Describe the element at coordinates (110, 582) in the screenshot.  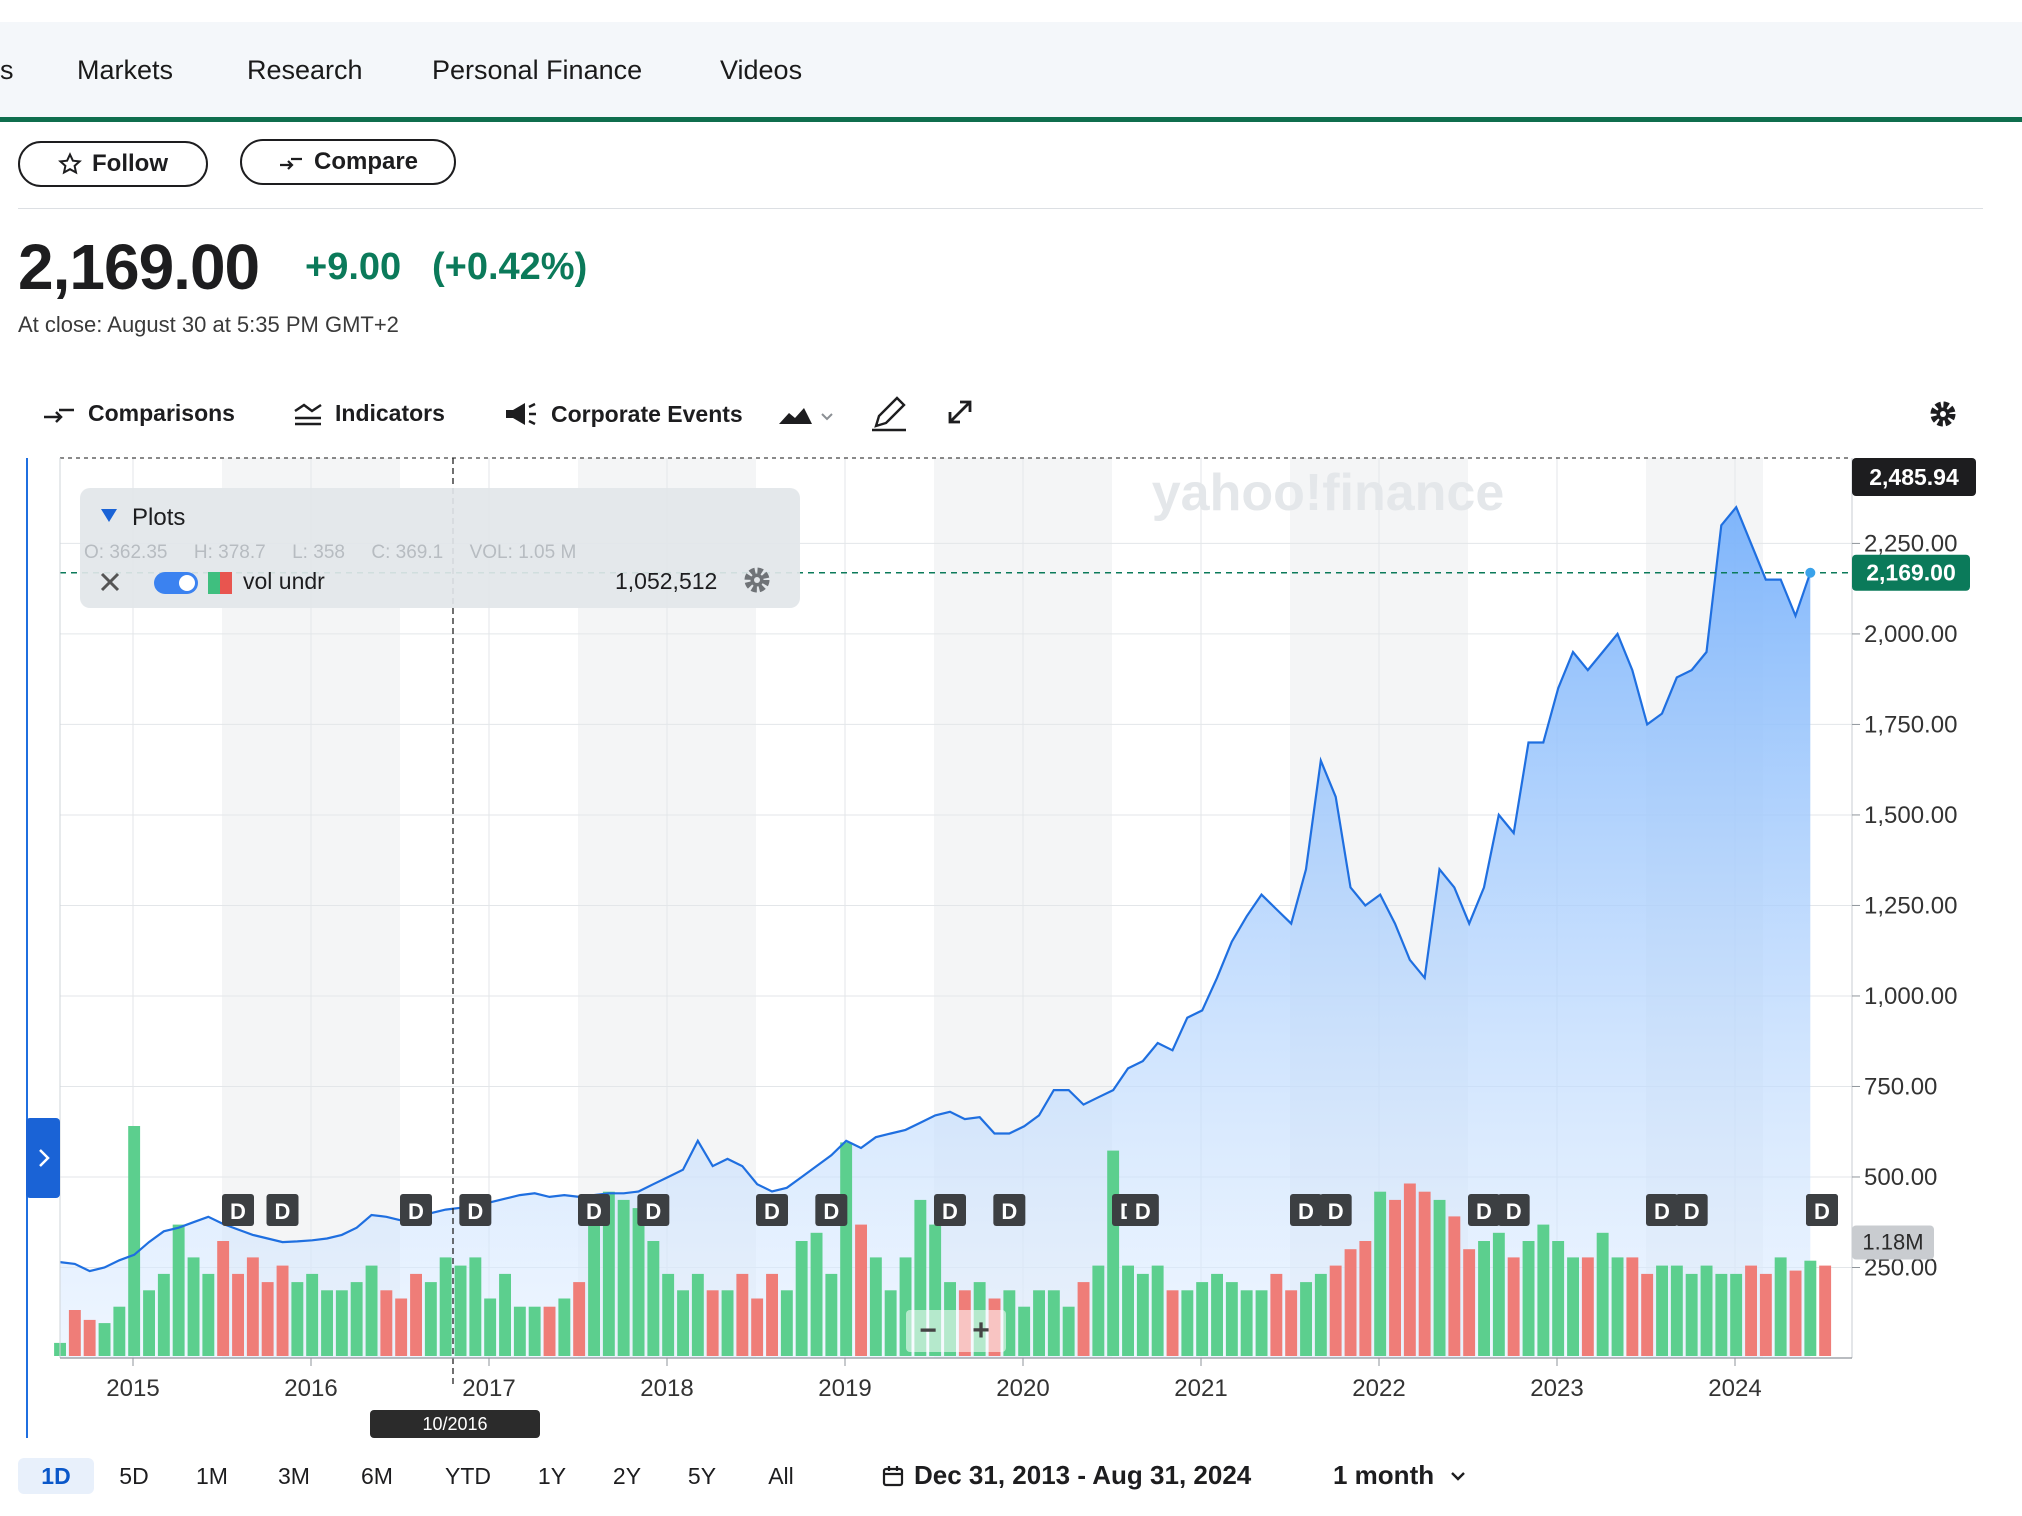
I see `close-icon` at that location.